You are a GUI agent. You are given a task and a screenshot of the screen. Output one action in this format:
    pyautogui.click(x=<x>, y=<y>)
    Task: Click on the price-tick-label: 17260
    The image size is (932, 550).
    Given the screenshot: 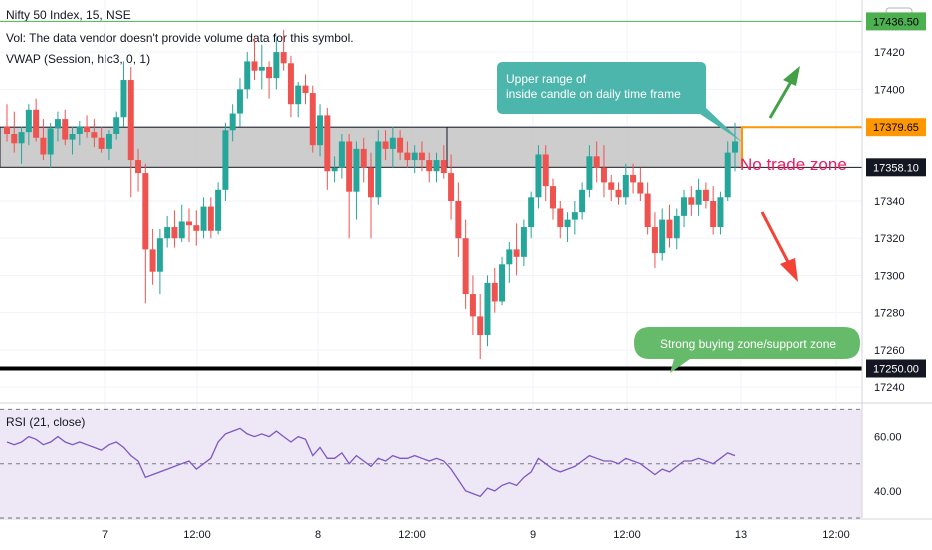 What is the action you would take?
    pyautogui.click(x=889, y=351)
    